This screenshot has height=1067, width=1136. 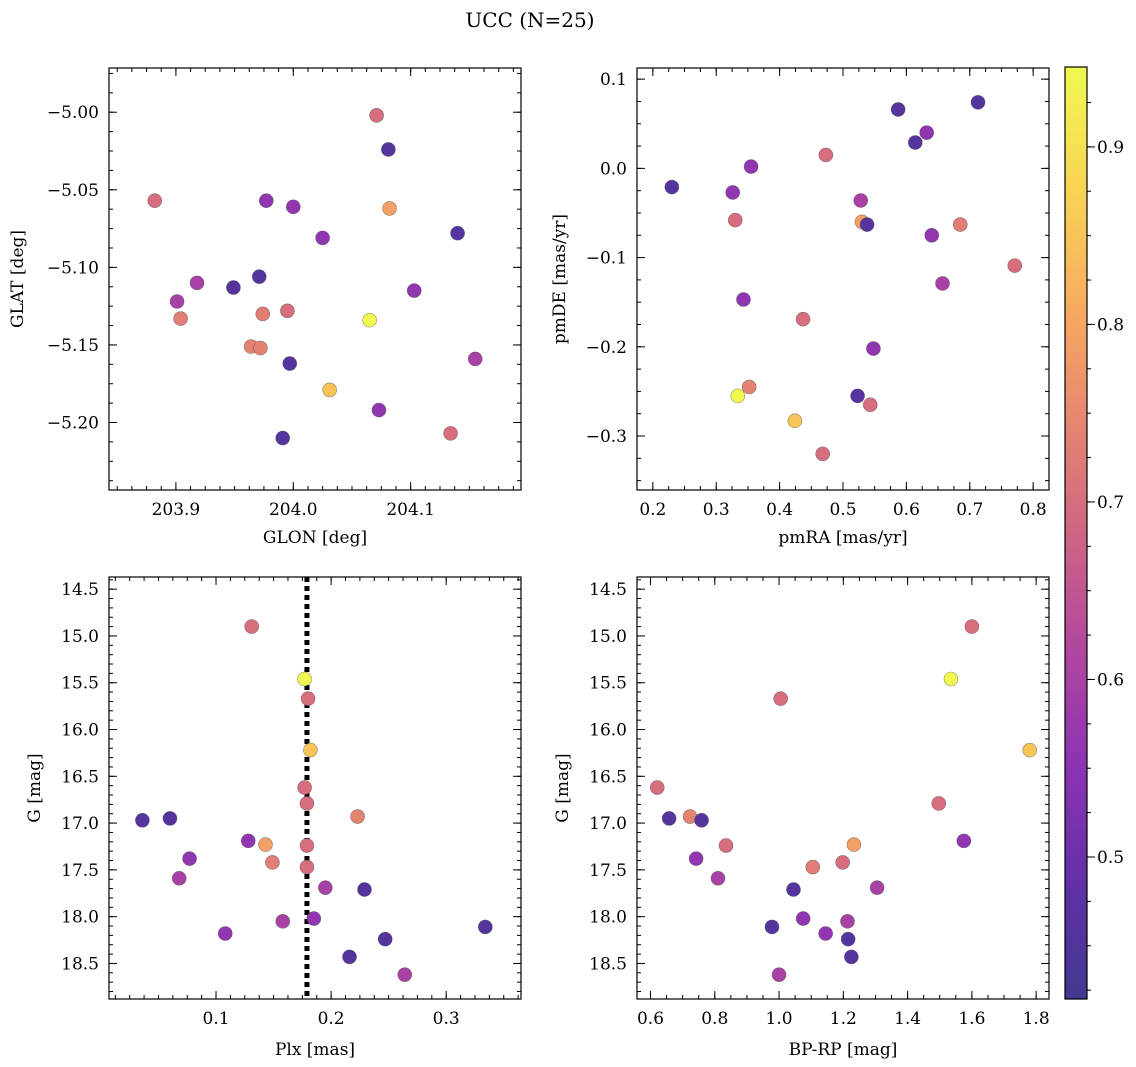 What do you see at coordinates (18, 279) in the screenshot?
I see `y-axis-label: GLAT [deg]` at bounding box center [18, 279].